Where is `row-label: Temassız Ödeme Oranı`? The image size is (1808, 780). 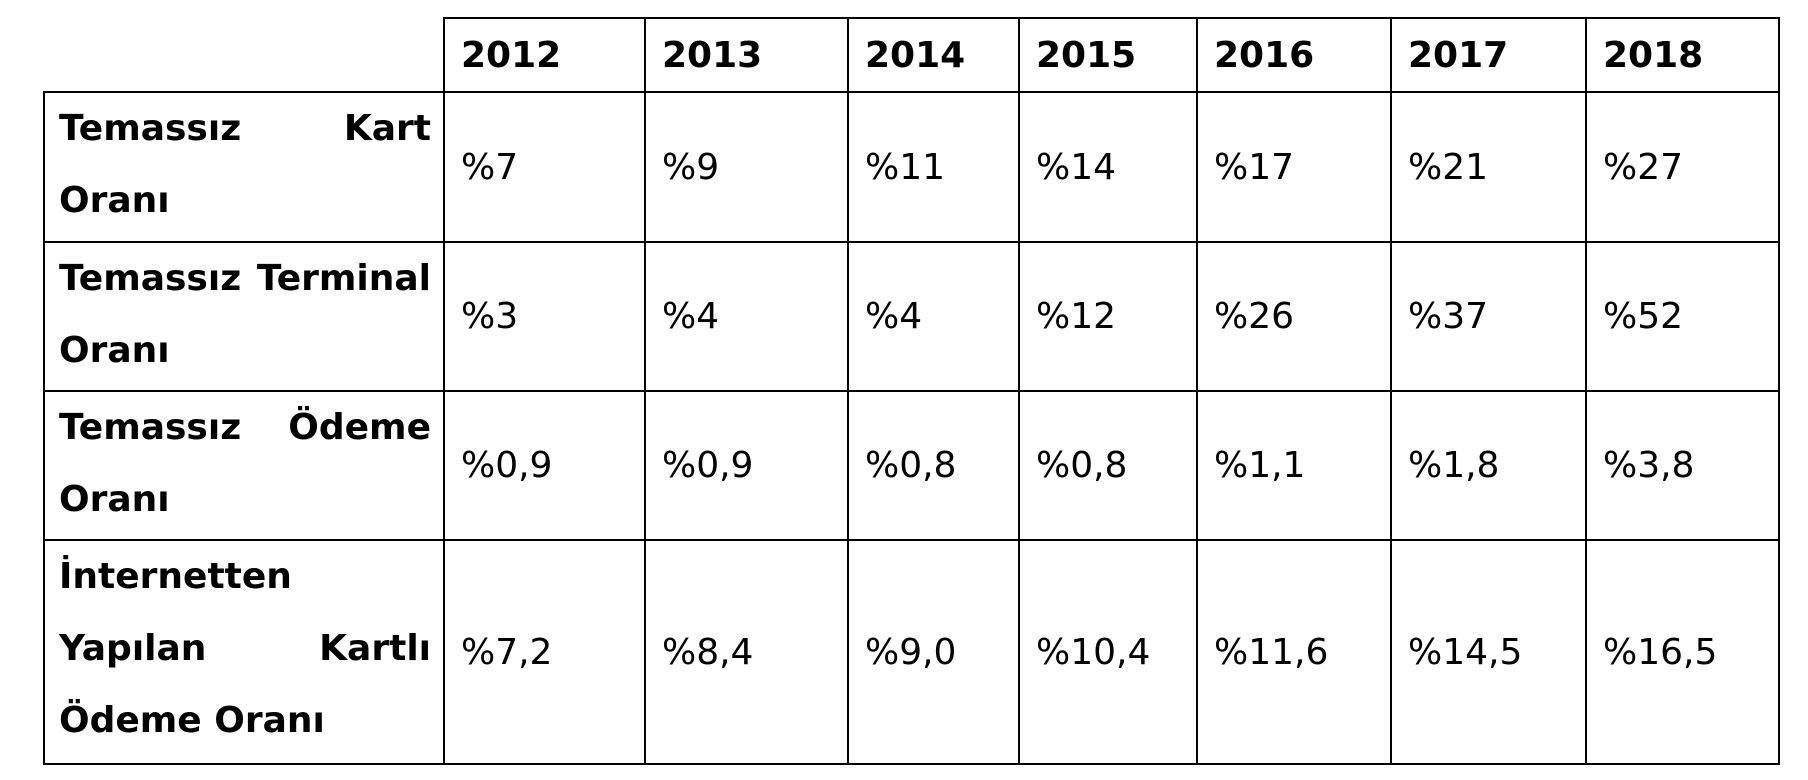
row-label: Temassız Ödeme Oranı is located at coordinates (244, 465).